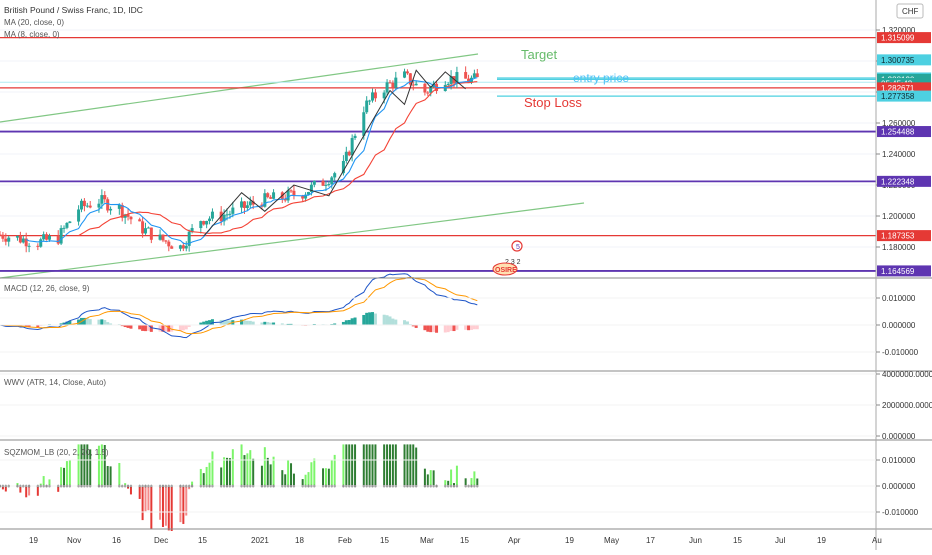 Image resolution: width=932 pixels, height=555 pixels. What do you see at coordinates (518, 247) in the screenshot?
I see `sticker-number: 5` at bounding box center [518, 247].